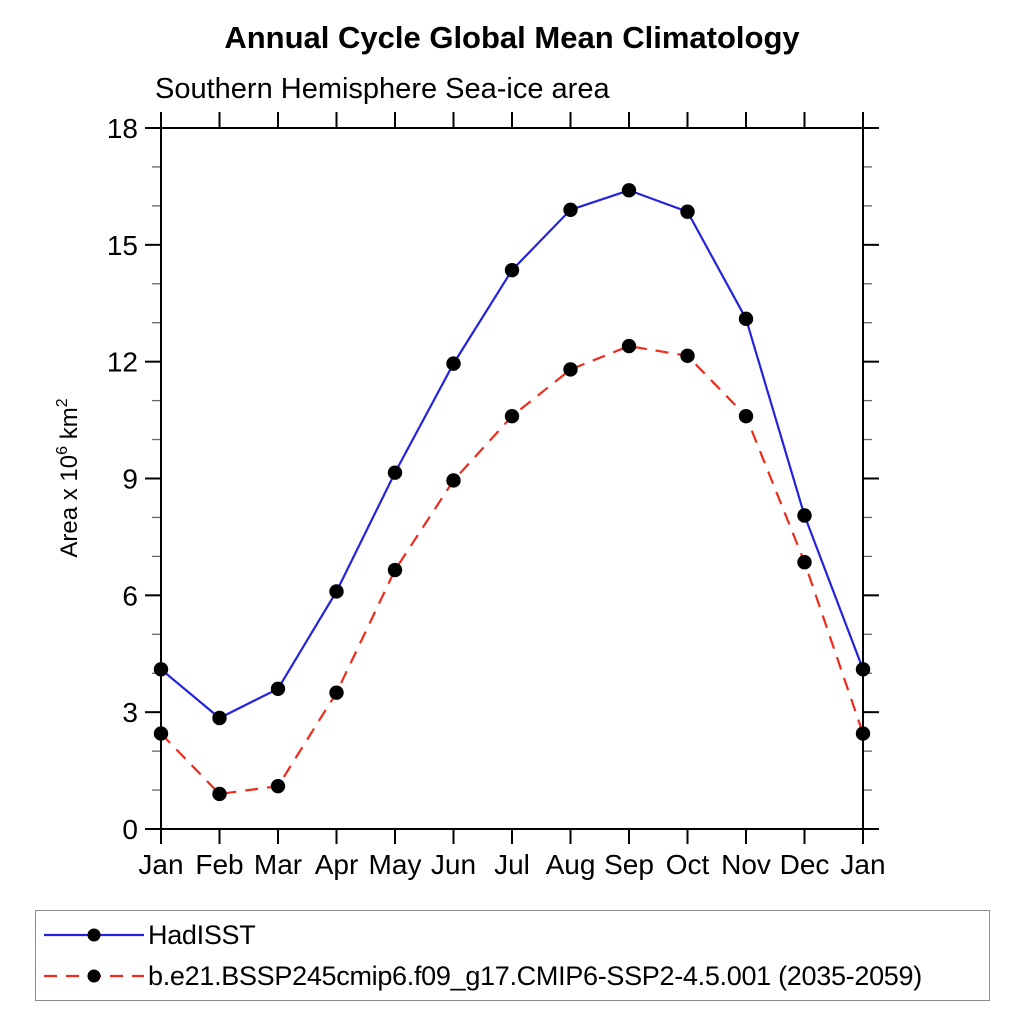  I want to click on x-tick-label: May, so click(395, 864).